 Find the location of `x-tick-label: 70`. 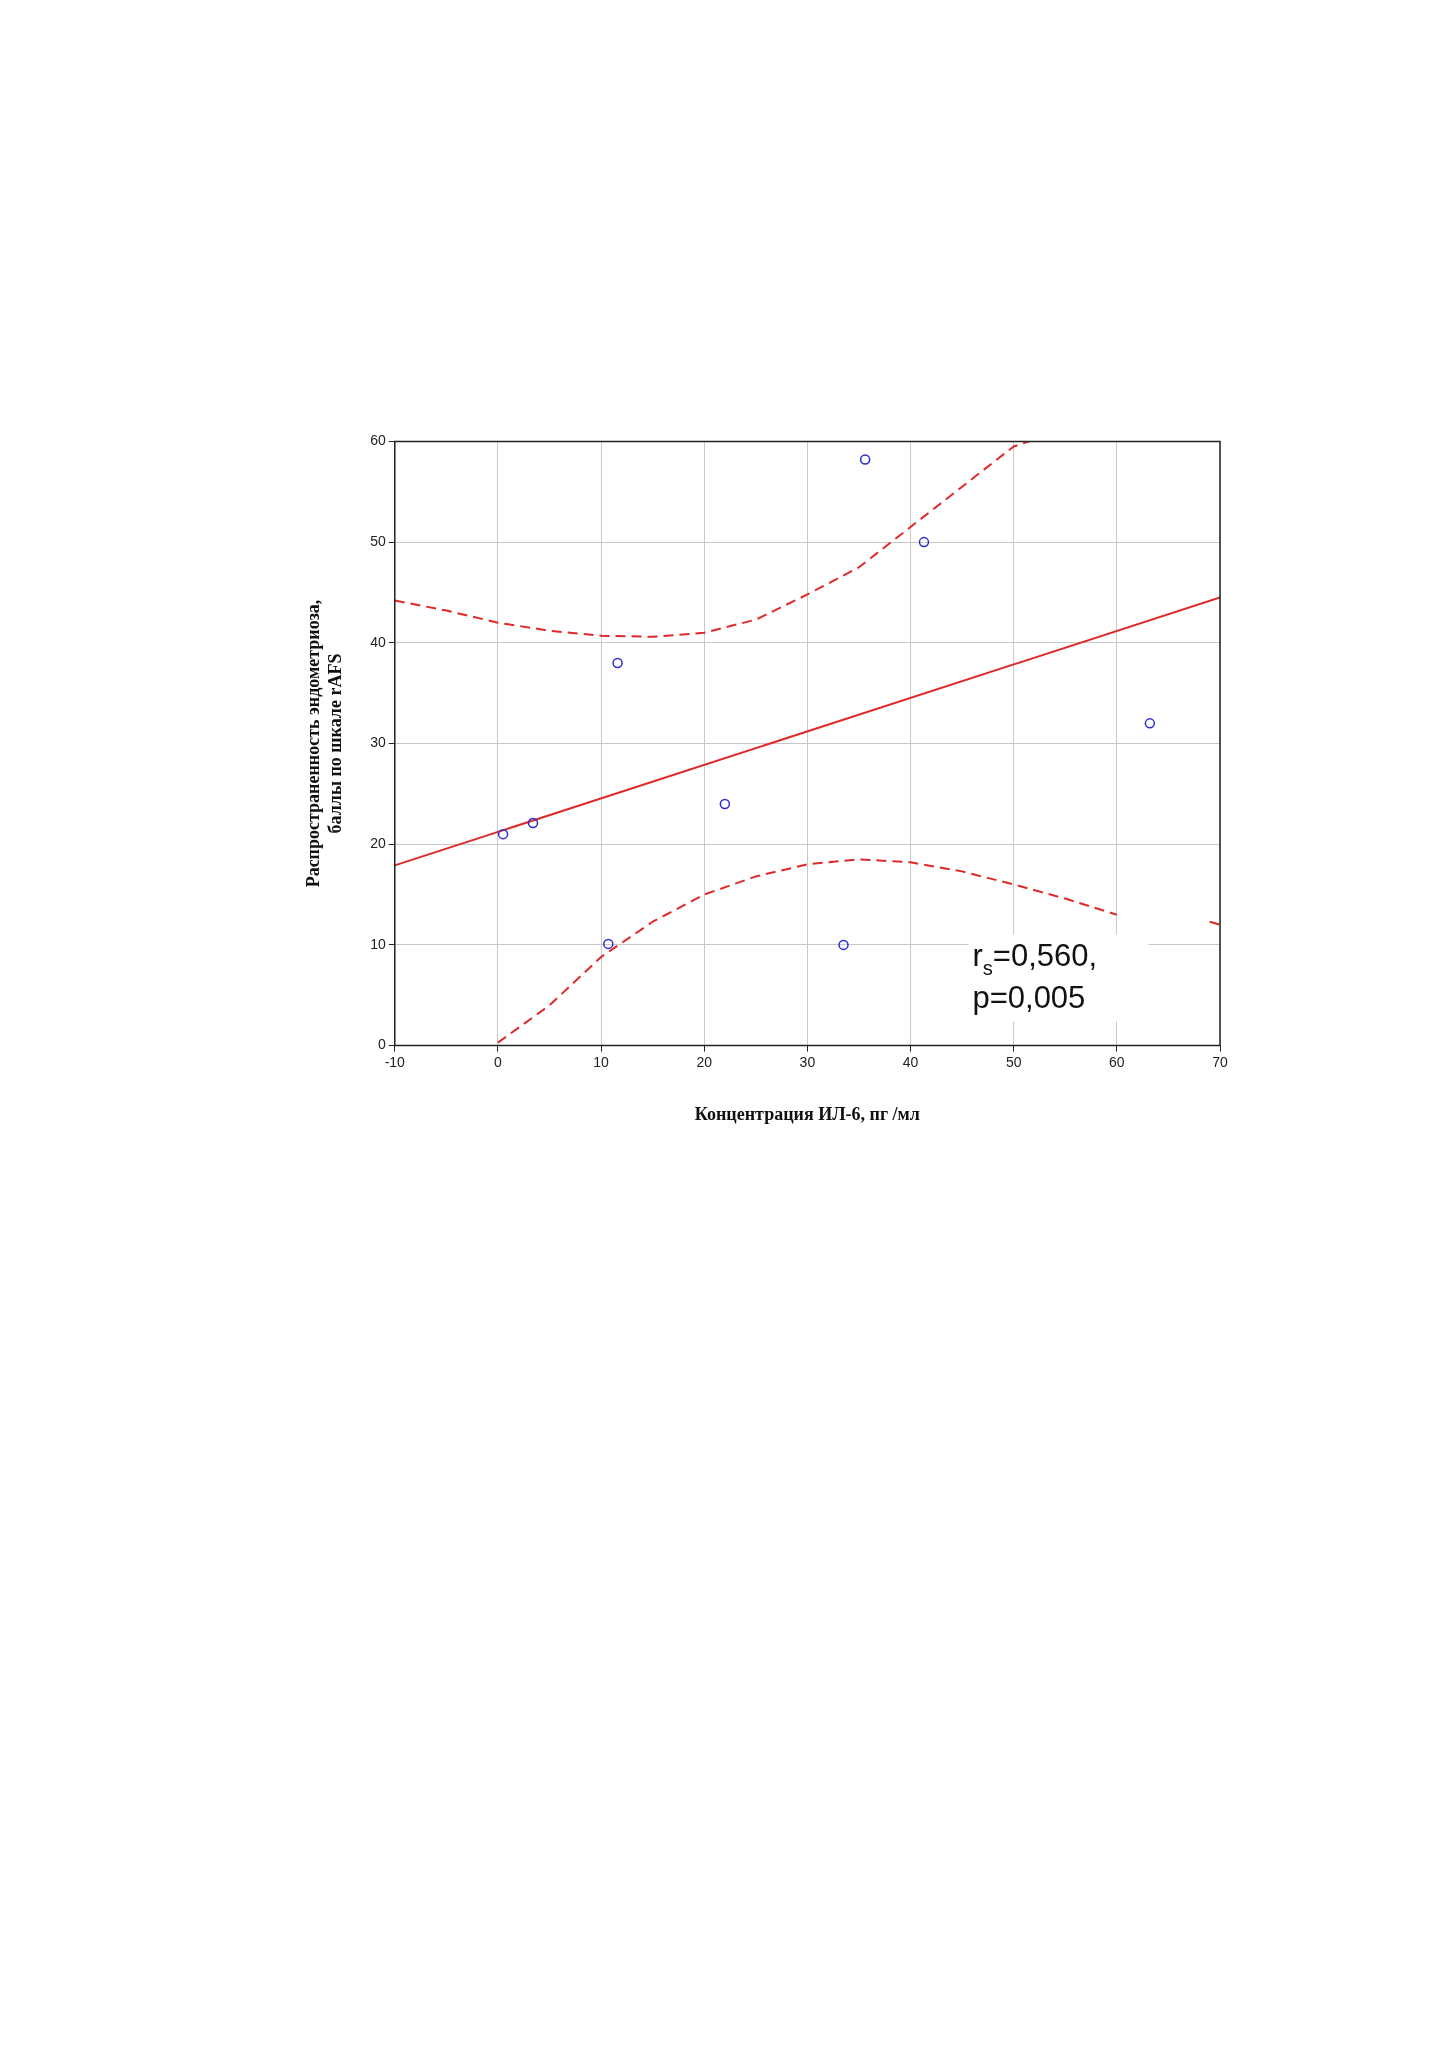

x-tick-label: 70 is located at coordinates (1220, 1061).